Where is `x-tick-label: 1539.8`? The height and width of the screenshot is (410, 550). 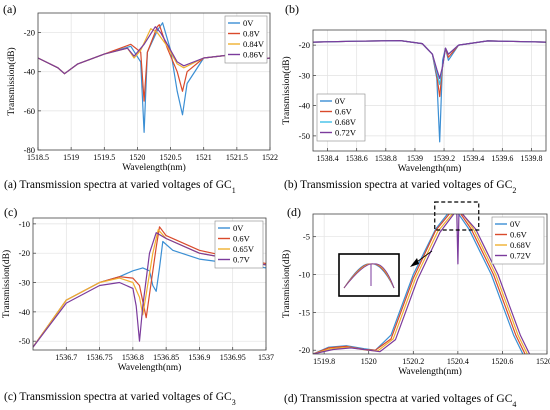 x-tick-label: 1539.8 is located at coordinates (531, 158).